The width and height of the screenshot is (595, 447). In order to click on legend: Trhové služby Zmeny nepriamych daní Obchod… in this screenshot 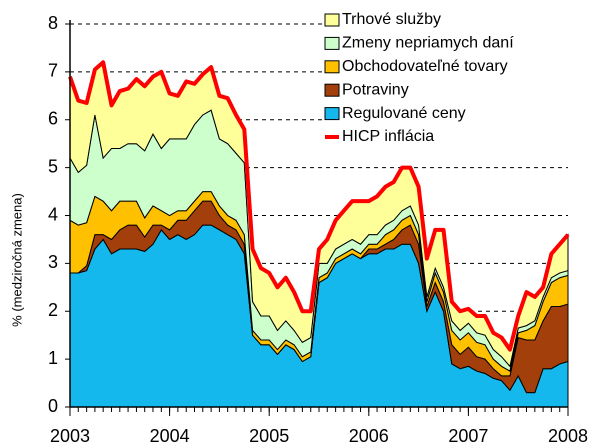, I will do `click(445, 78)`.